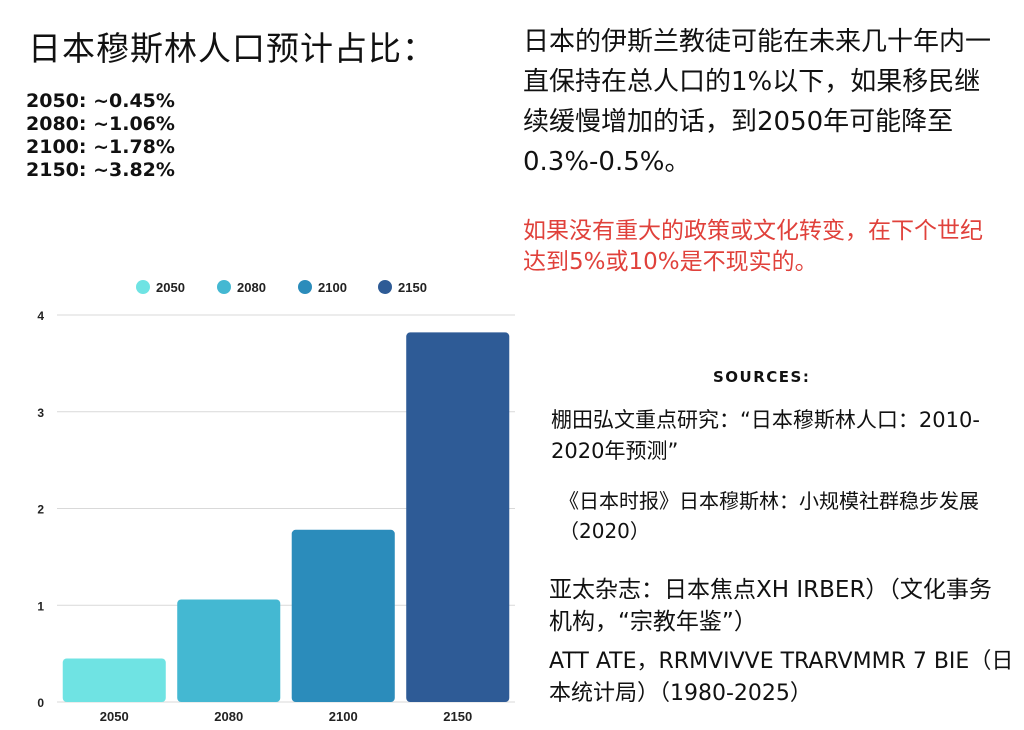 This screenshot has width=1024, height=730. What do you see at coordinates (40, 510) in the screenshot?
I see `y-tick-label: 2` at bounding box center [40, 510].